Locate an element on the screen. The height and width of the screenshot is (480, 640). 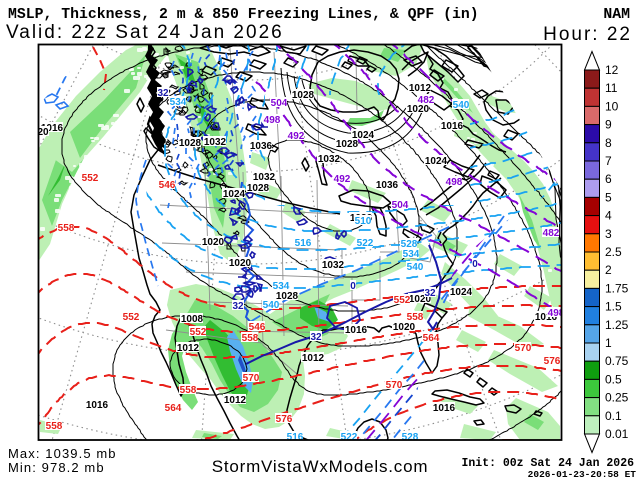
svg-text: 10 is located at coordinates (612, 106).